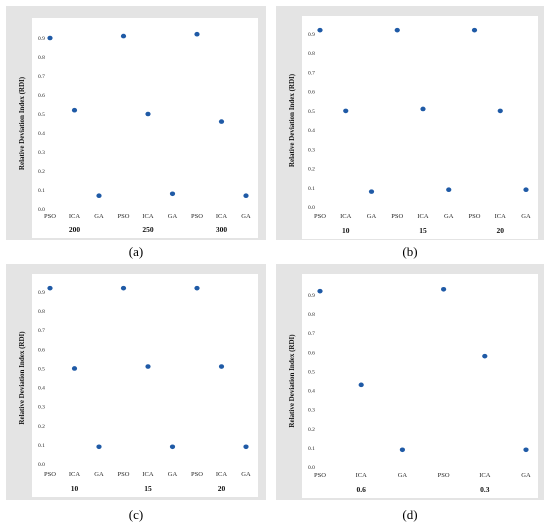 The width and height of the screenshot is (550, 528). What do you see at coordinates (410, 251) in the screenshot?
I see `caption-b: (b)` at bounding box center [410, 251].